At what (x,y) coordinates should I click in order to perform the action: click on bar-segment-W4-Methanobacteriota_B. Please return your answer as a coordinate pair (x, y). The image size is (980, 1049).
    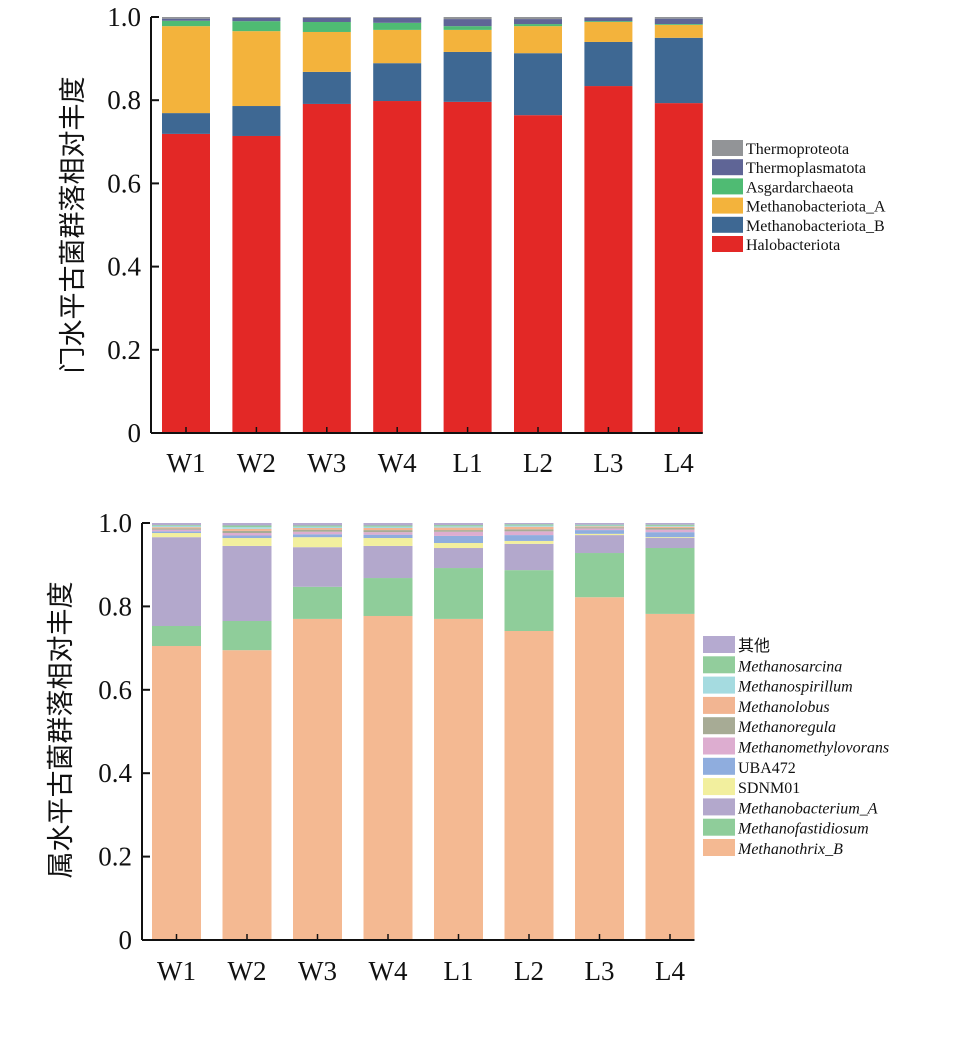
    Looking at the image, I should click on (397, 82).